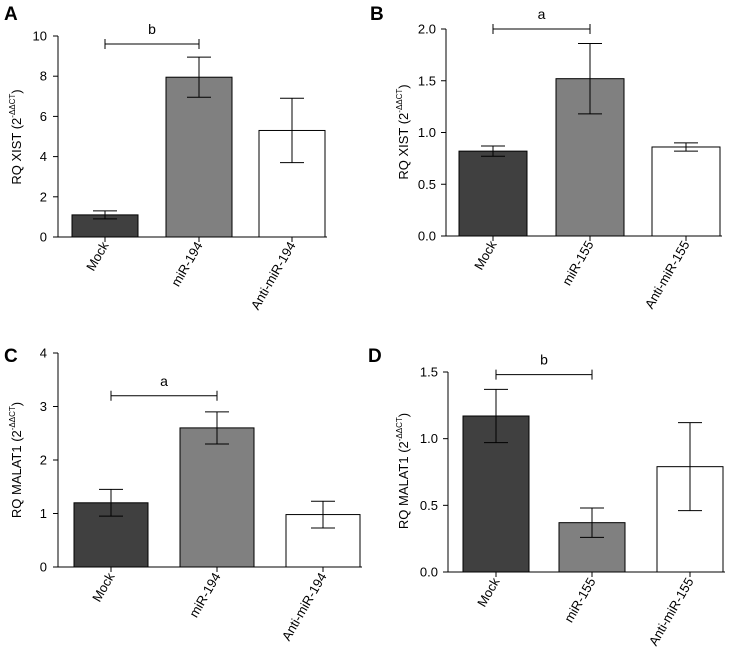 This screenshot has width=742, height=653. Describe the element at coordinates (11, 356) in the screenshot. I see `panel-letter: C` at that location.